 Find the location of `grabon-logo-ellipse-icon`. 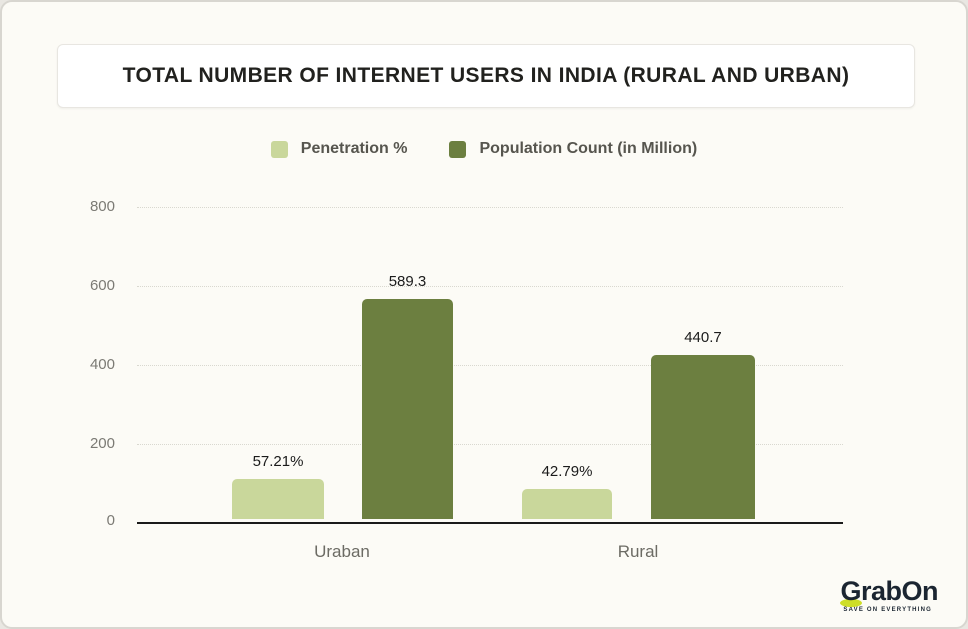

grabon-logo-ellipse-icon is located at coordinates (851, 603).